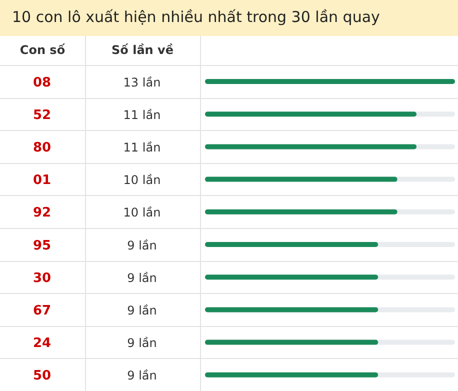 Image resolution: width=458 pixels, height=391 pixels. What do you see at coordinates (42, 180) in the screenshot?
I see `y-tick-label: 01` at bounding box center [42, 180].